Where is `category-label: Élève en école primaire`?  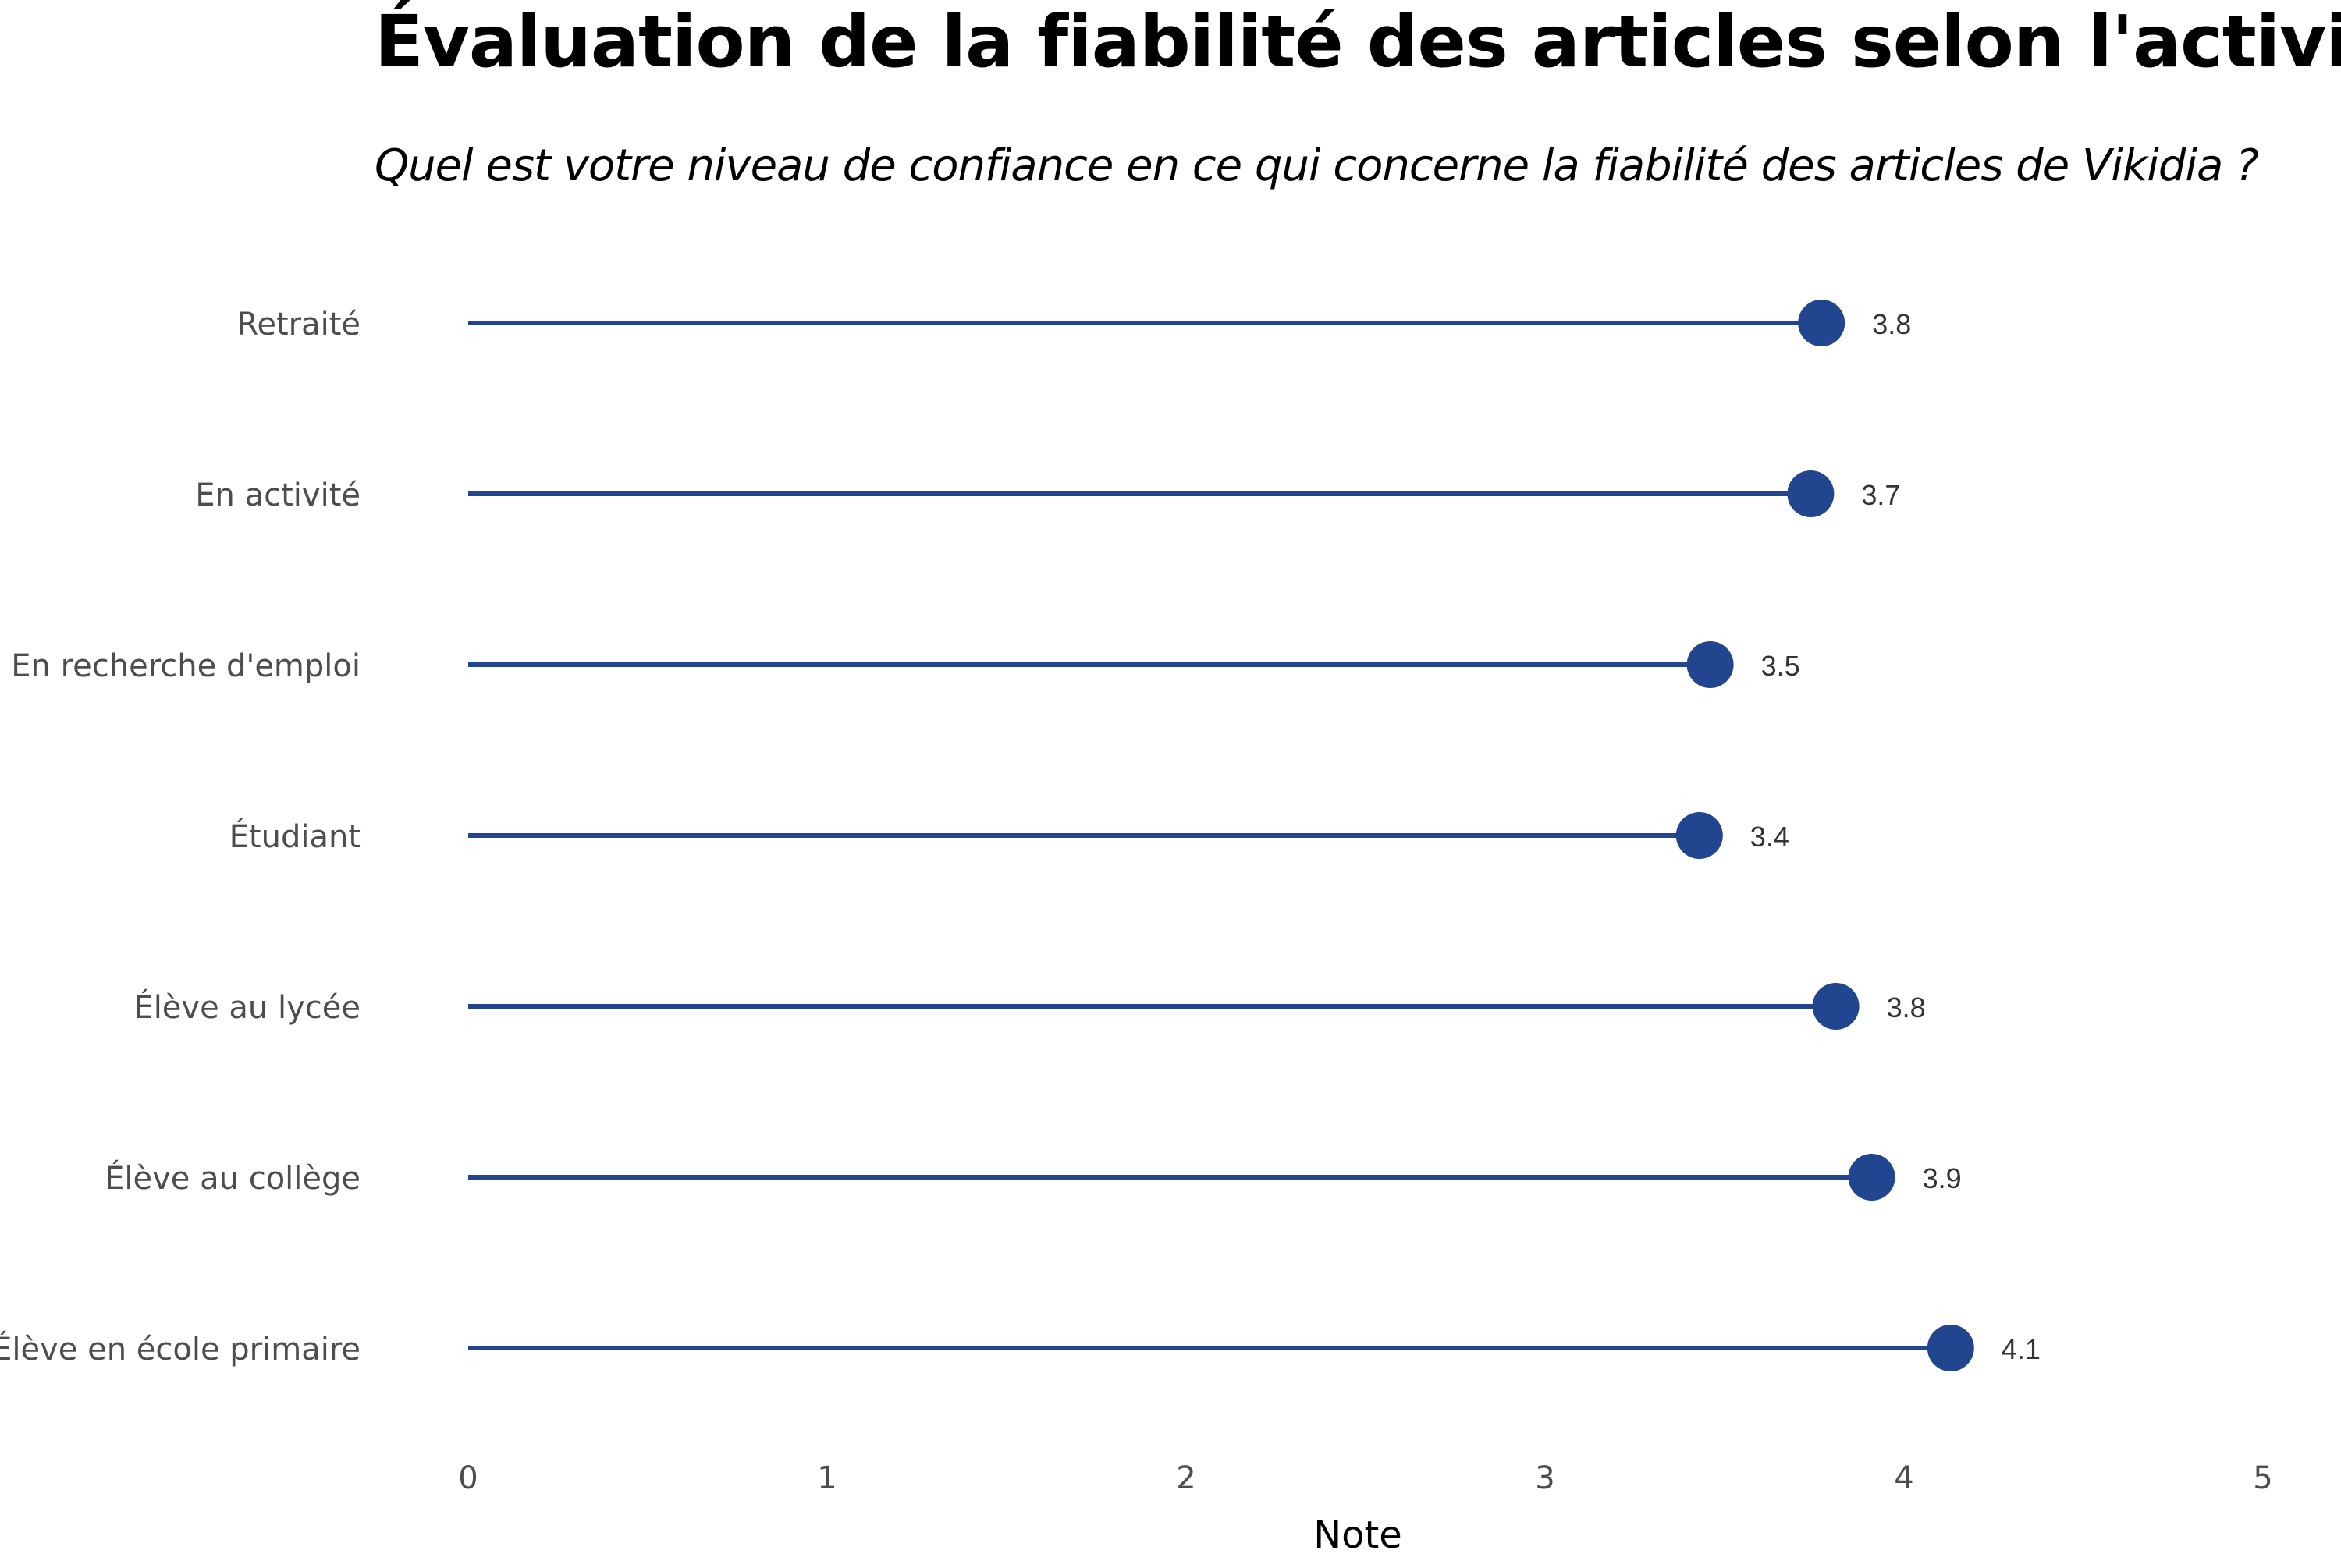 category-label: Élève en école primaire is located at coordinates (180, 1349).